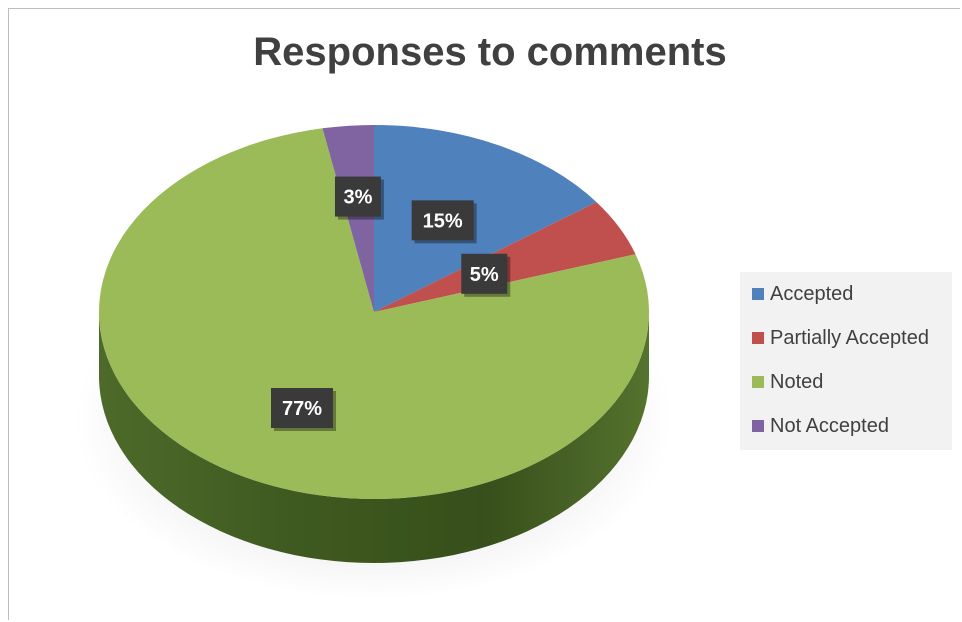 This screenshot has width=962, height=622. I want to click on legend-item-noted: Noted, so click(787, 382).